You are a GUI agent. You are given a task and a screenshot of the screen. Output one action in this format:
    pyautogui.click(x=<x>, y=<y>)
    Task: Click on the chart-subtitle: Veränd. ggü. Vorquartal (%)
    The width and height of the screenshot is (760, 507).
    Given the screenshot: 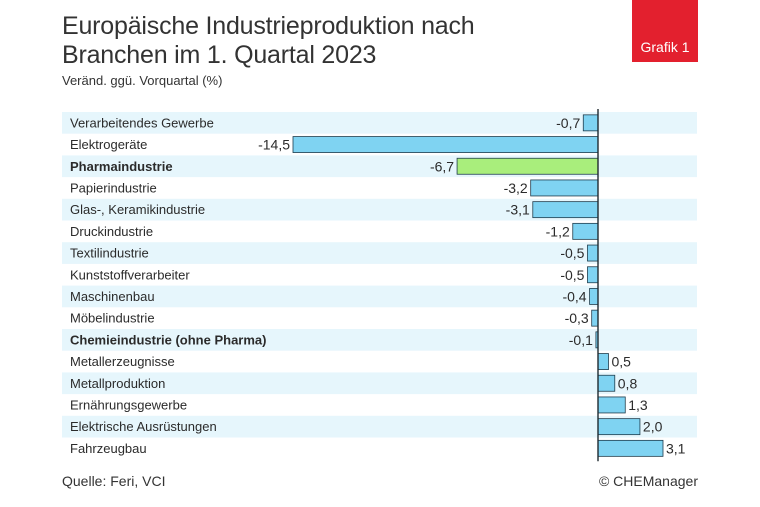 What is the action you would take?
    pyautogui.click(x=142, y=80)
    